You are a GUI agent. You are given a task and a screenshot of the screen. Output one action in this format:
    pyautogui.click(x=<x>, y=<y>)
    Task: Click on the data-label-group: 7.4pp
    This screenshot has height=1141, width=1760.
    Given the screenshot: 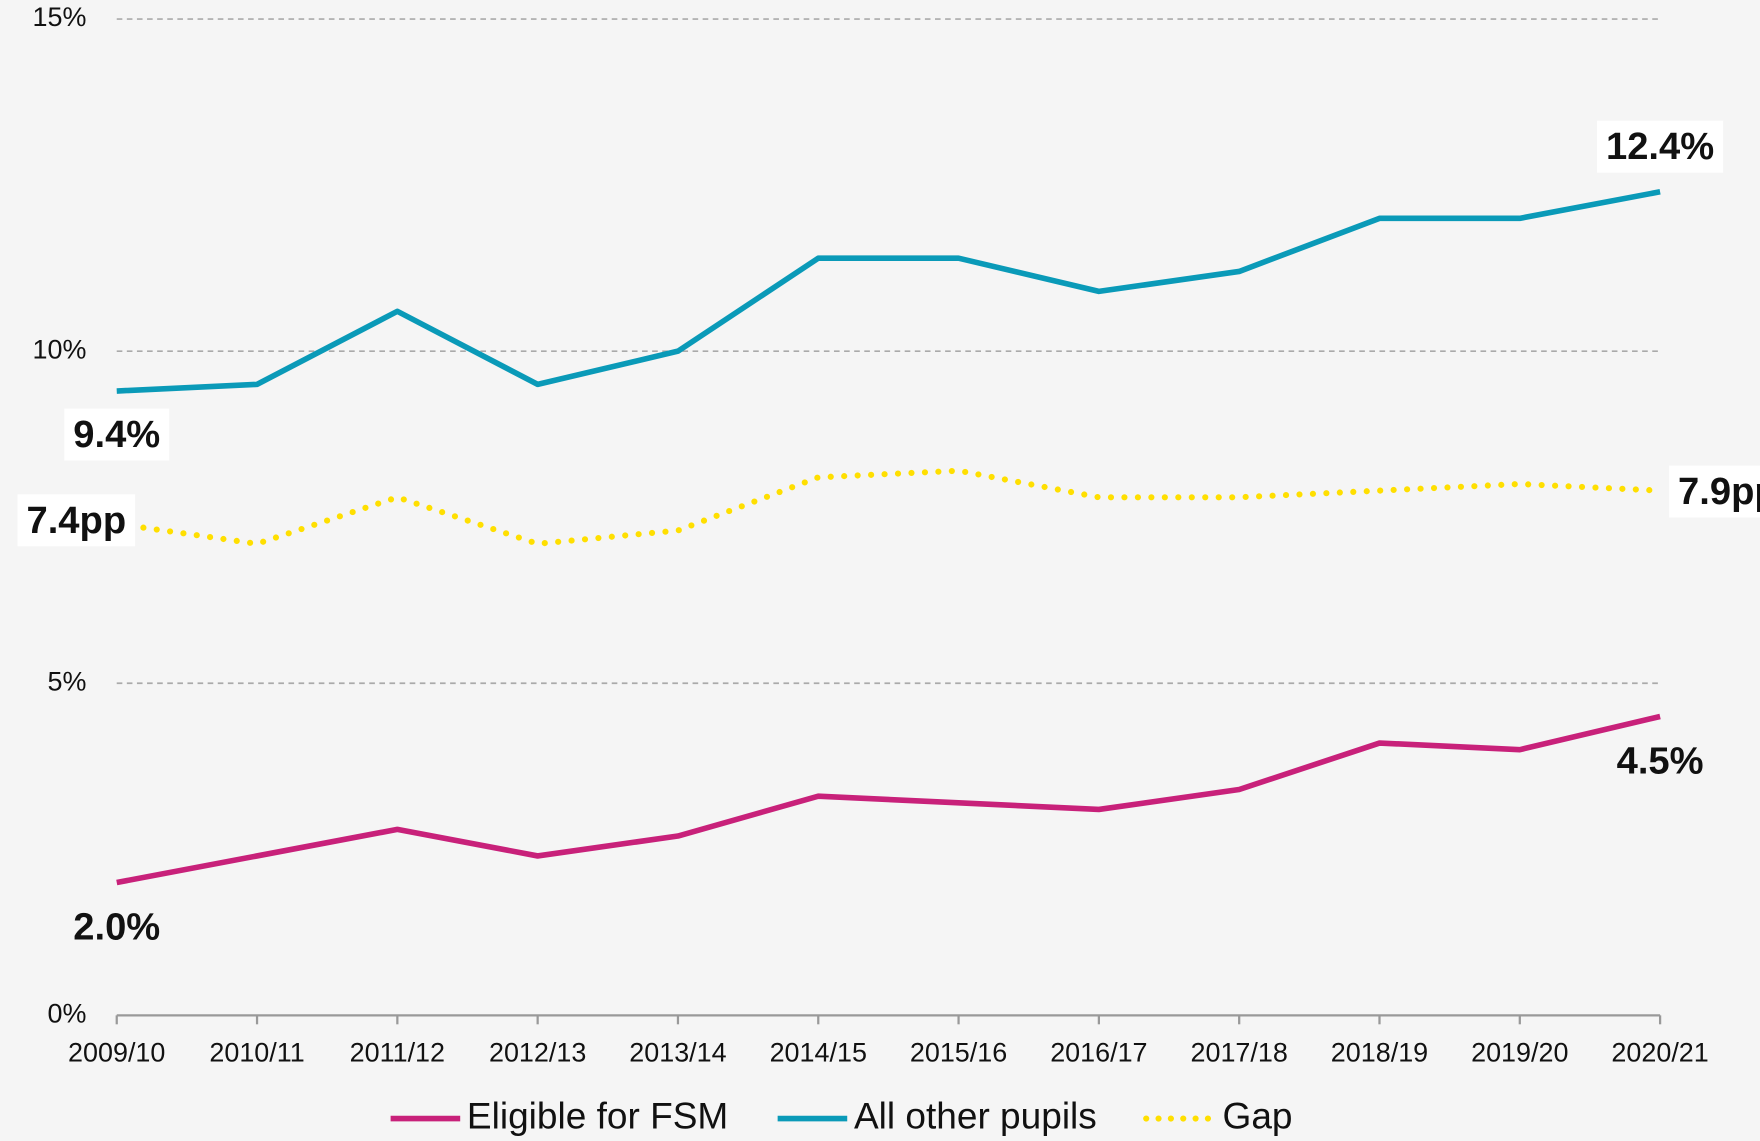 What is the action you would take?
    pyautogui.click(x=76, y=520)
    